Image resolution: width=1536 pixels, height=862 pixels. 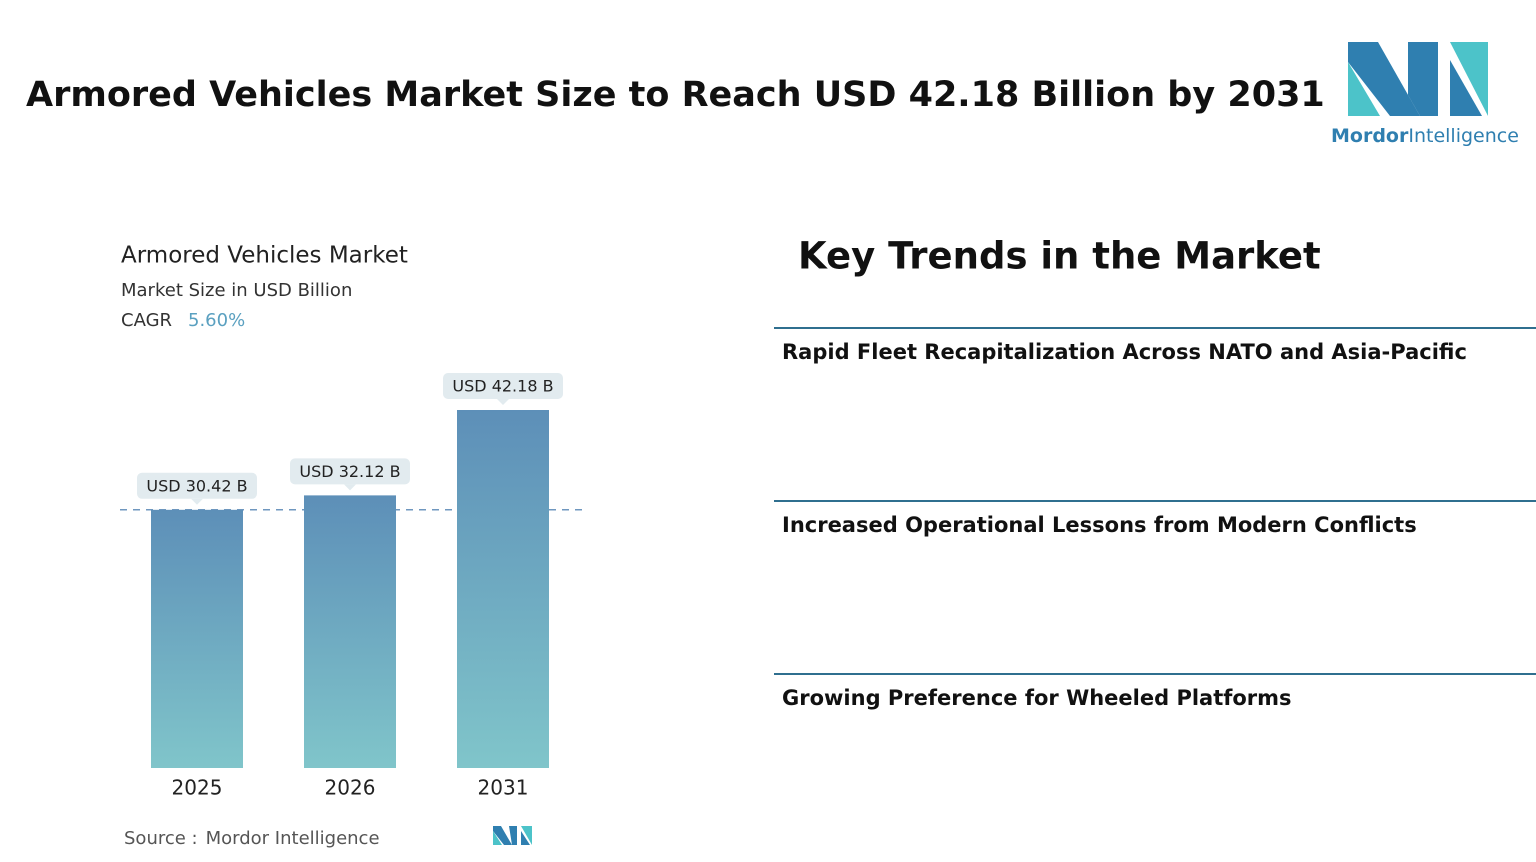 I want to click on x-tick-label: 2025, so click(x=197, y=788).